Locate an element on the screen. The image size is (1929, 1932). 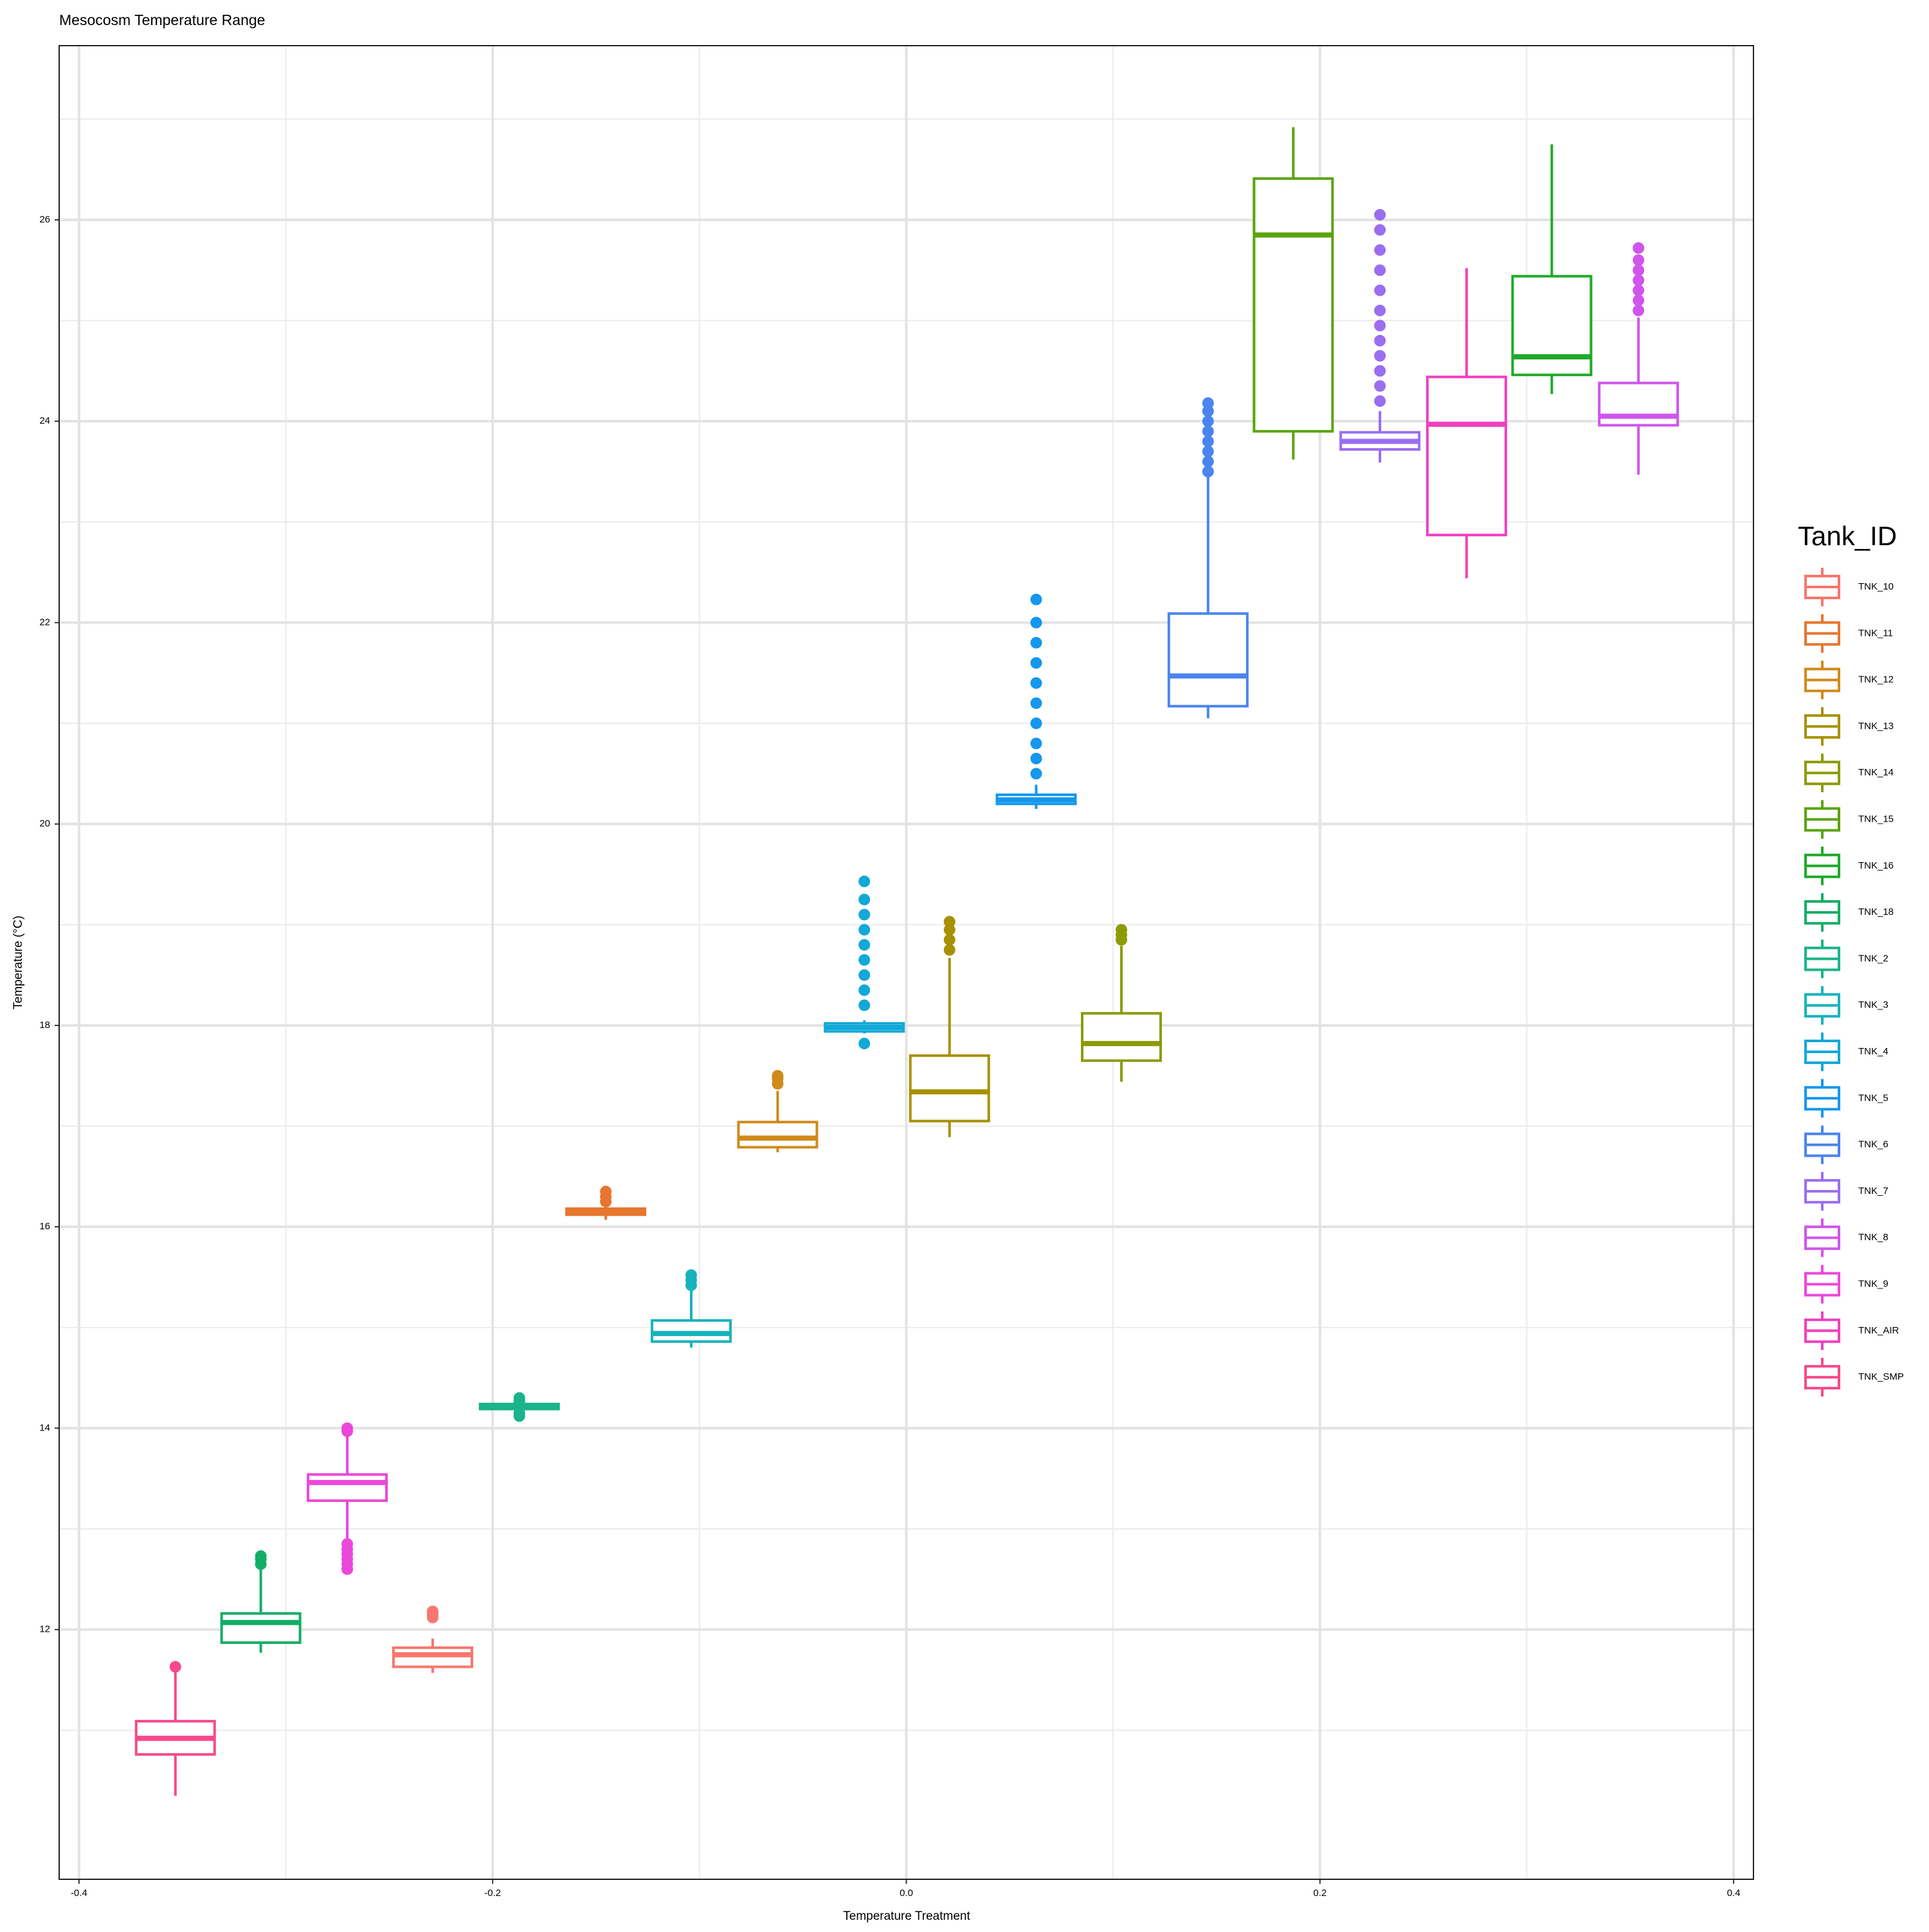
legend-item: TNK_5 is located at coordinates (1846, 1098).